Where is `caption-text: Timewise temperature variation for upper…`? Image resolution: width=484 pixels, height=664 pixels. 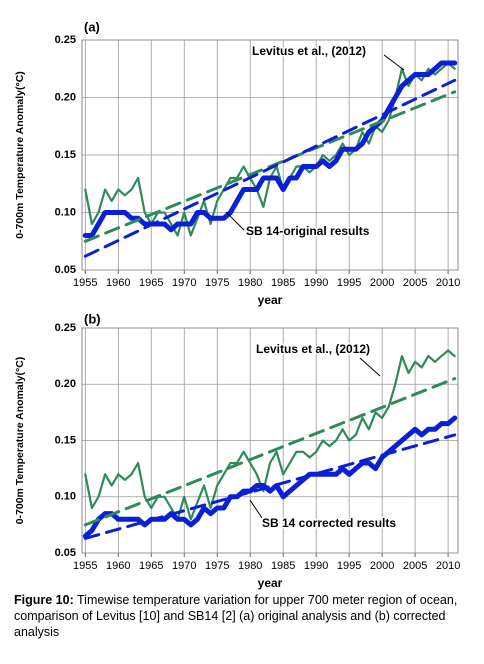
caption-text: Timewise temperature variation for upper… is located at coordinates (236, 616).